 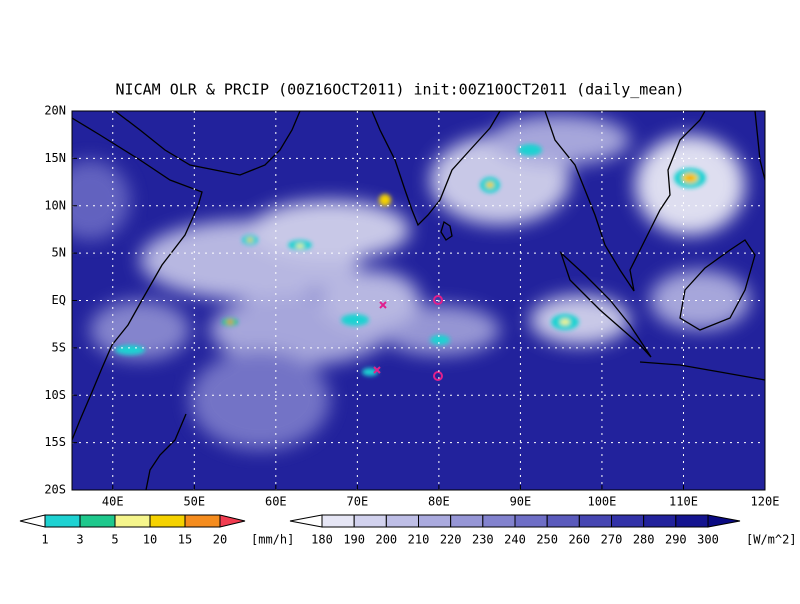 I want to click on colorbar-label: 190, so click(x=354, y=540).